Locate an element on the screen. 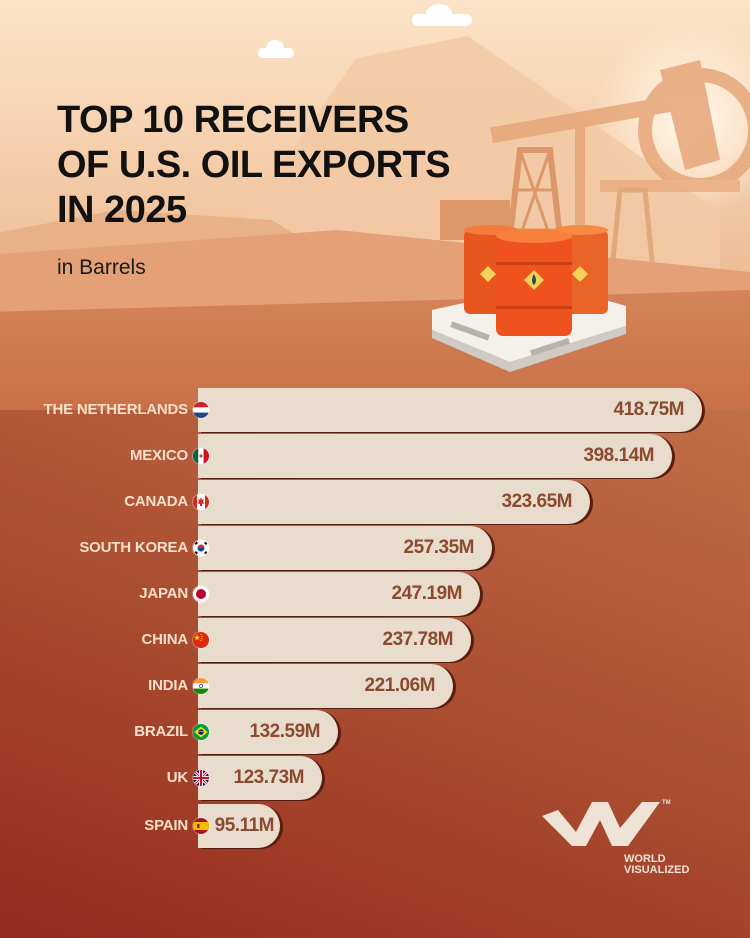 The height and width of the screenshot is (938, 750). value-label: 323.65M is located at coordinates (537, 501).